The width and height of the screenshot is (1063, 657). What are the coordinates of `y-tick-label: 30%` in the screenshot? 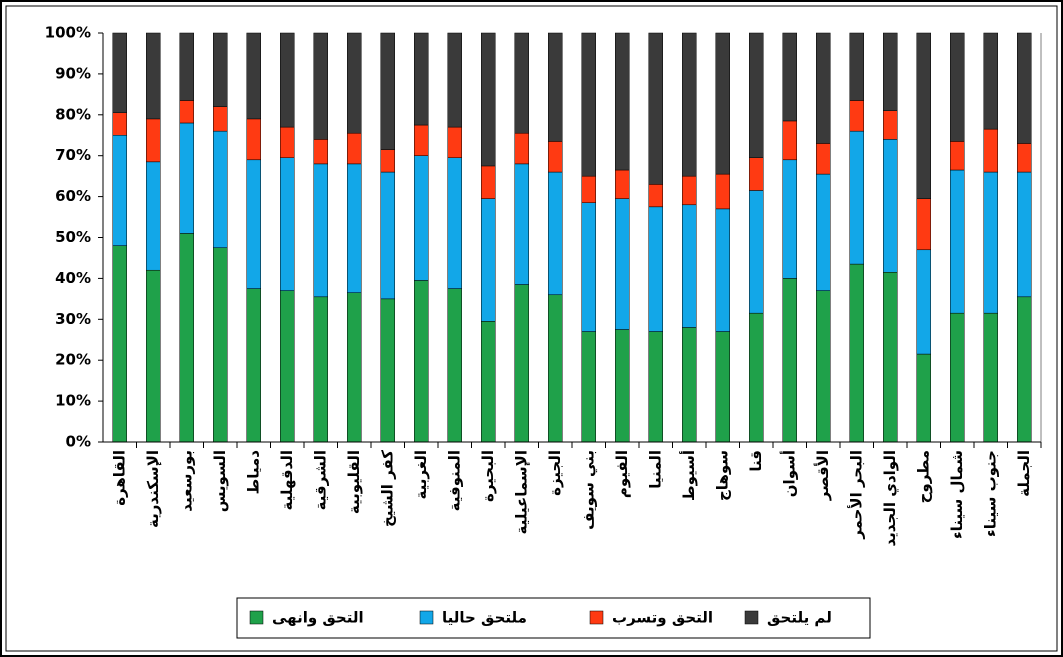 It's located at (73, 319).